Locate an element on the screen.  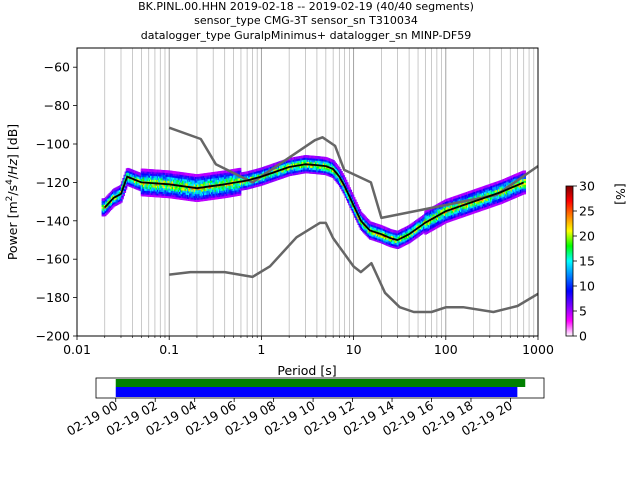
y-tick-label: −100 is located at coordinates (53, 144).